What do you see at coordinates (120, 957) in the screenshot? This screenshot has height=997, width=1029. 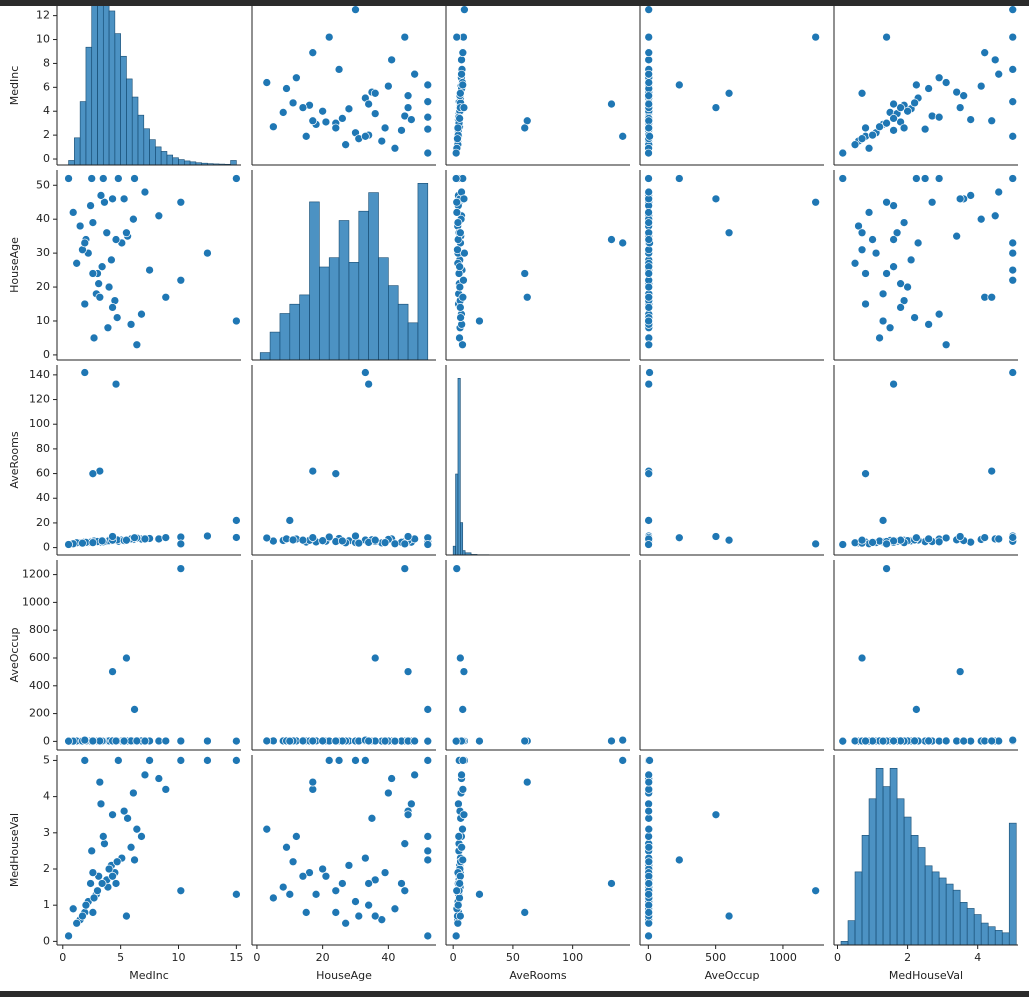 I see `x-tick-label: 5` at bounding box center [120, 957].